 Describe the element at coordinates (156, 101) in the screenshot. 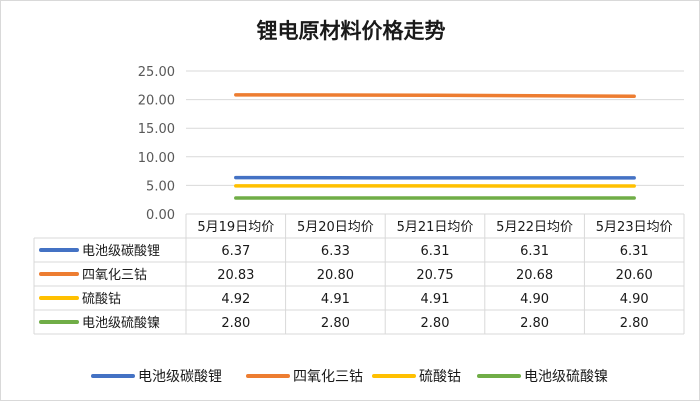

I see `y-tick-label: 20.00` at that location.